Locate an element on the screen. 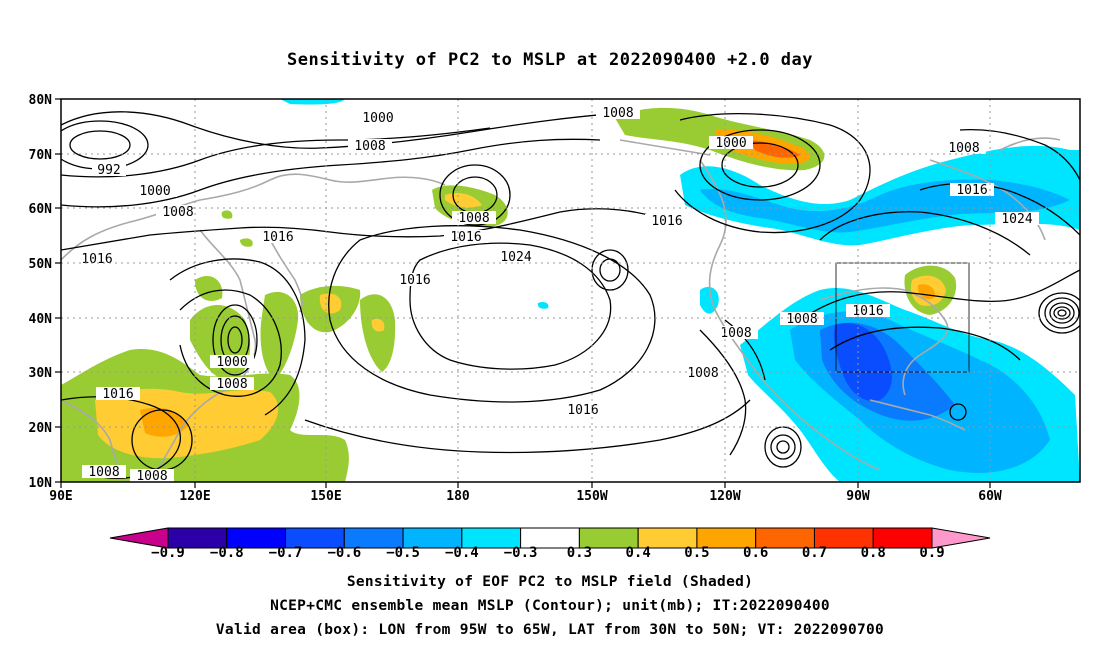 The image size is (1100, 650). positive-patch-4-yellow is located at coordinates (330, 303).